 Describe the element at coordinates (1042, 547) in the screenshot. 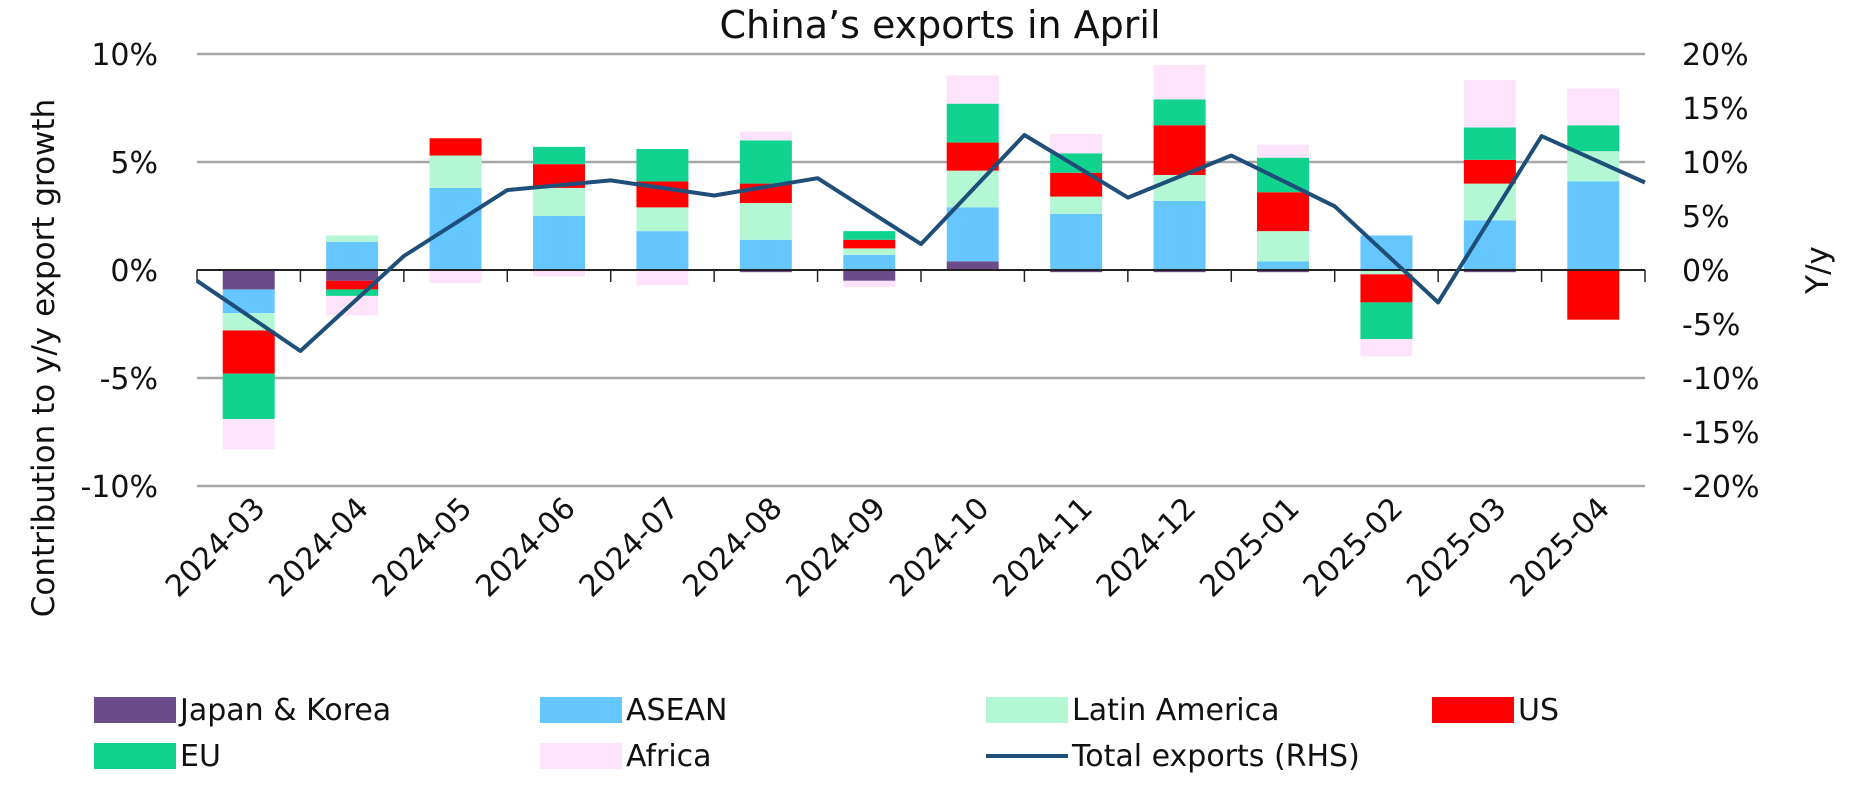

I see `x-tick-label: 2024-11` at that location.